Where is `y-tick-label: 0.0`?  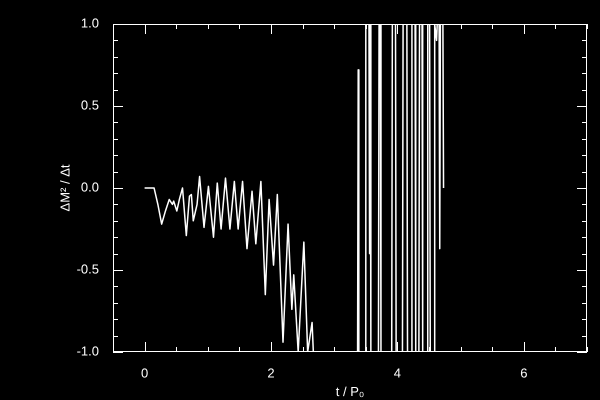 y-tick-label: 0.0 is located at coordinates (89, 187).